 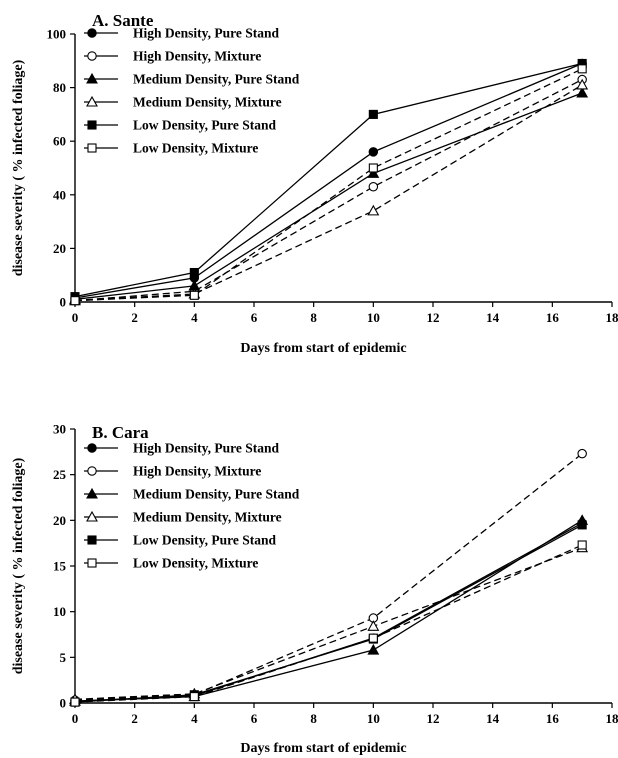 What do you see at coordinates (63, 657) in the screenshot?
I see `y-tick-label: 5` at bounding box center [63, 657].